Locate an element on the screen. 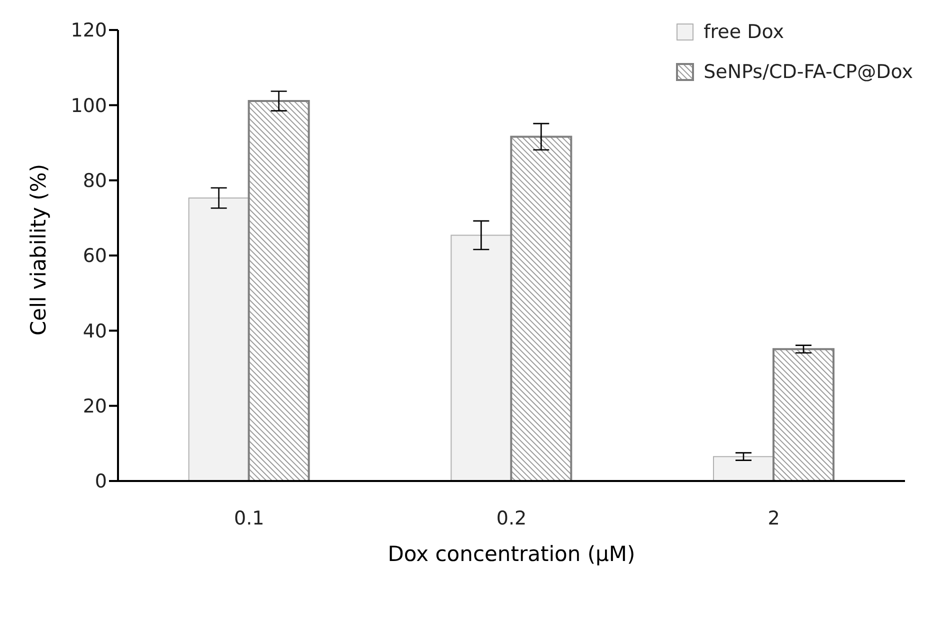 The image size is (925, 619). y-tick-label: 60 is located at coordinates (94, 256).